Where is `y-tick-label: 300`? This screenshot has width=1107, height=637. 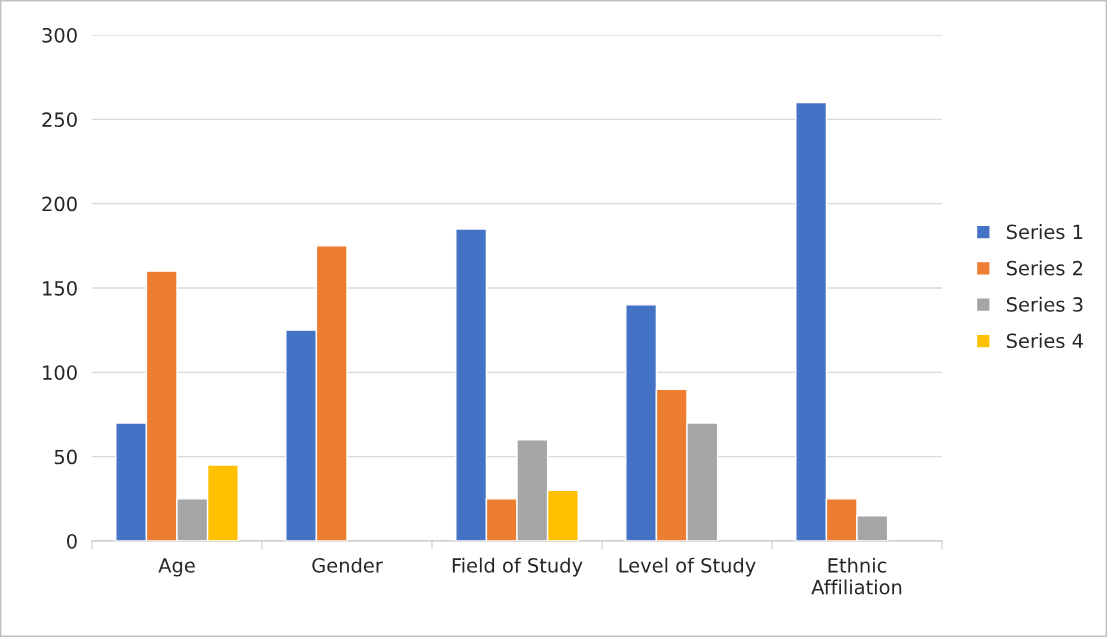 y-tick-label: 300 is located at coordinates (59, 35).